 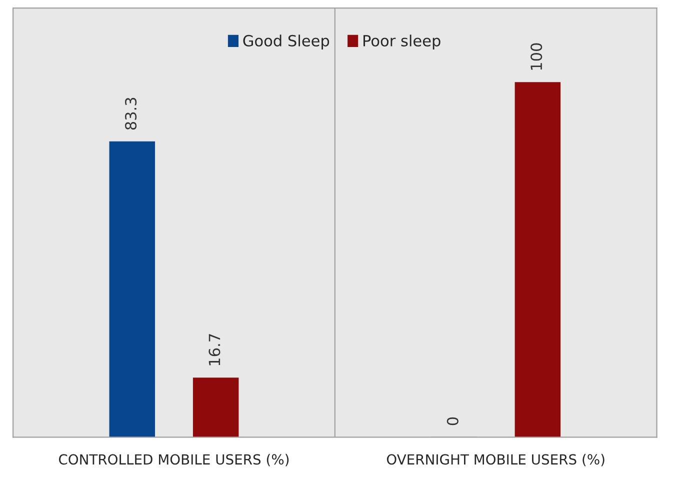 I want to click on x-tick-label: CONTROLLED MOBILE USERS (%), so click(x=173, y=460).